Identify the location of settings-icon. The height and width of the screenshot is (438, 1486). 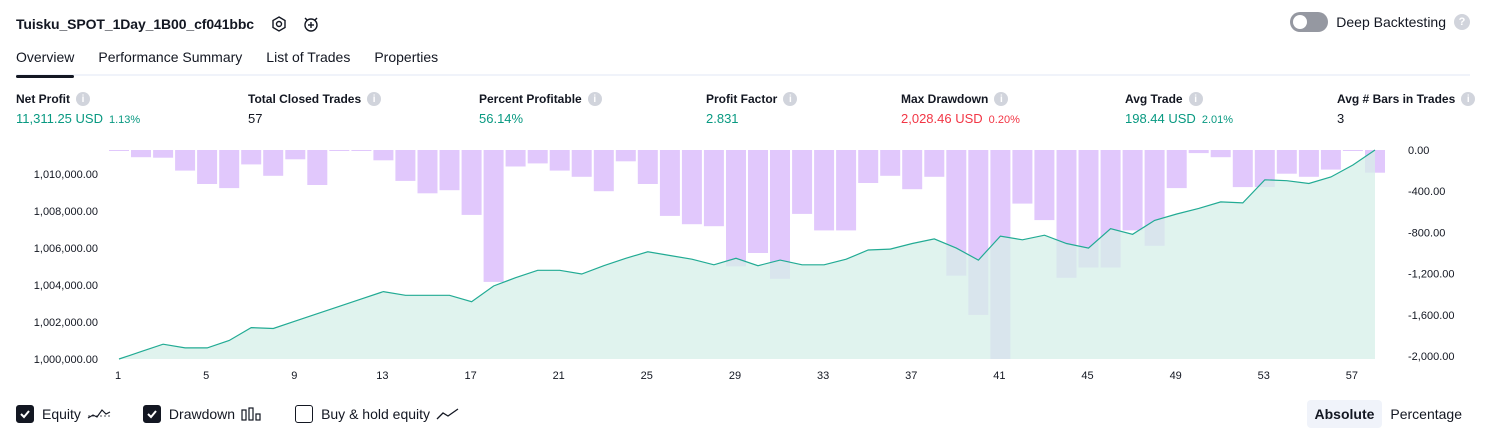
(279, 24).